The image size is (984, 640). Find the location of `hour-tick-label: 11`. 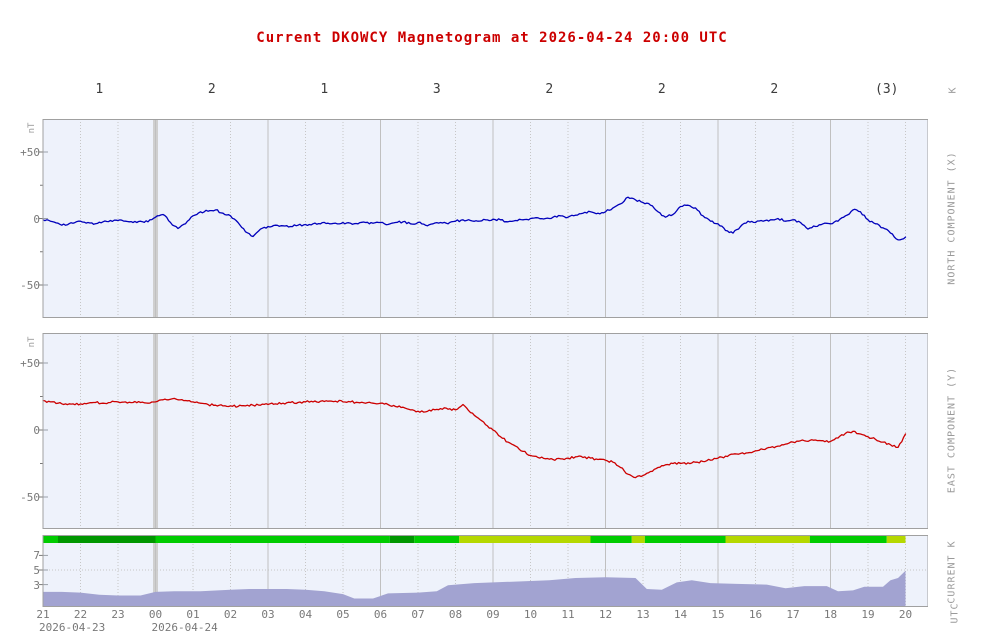

hour-tick-label: 11 is located at coordinates (568, 614).